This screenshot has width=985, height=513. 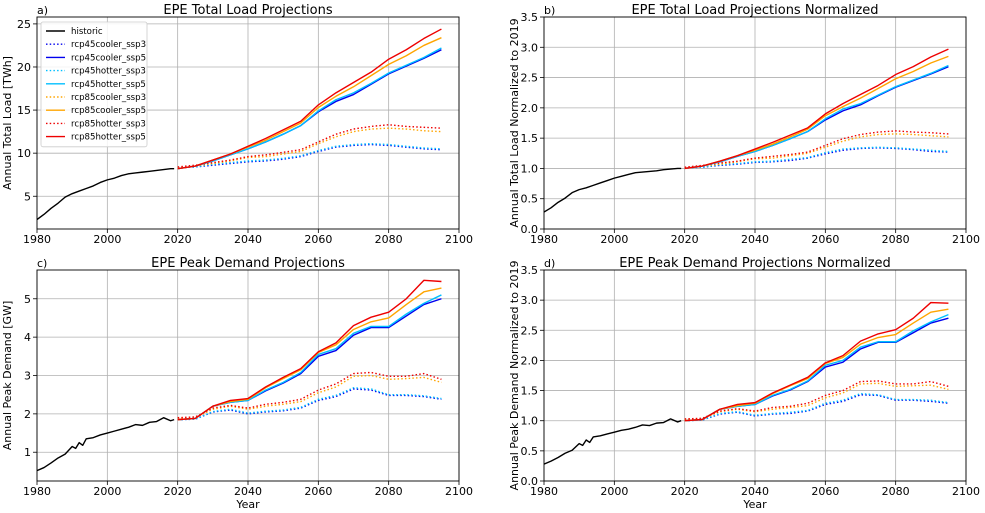 I want to click on legend-entry: historic, so click(x=87, y=32).